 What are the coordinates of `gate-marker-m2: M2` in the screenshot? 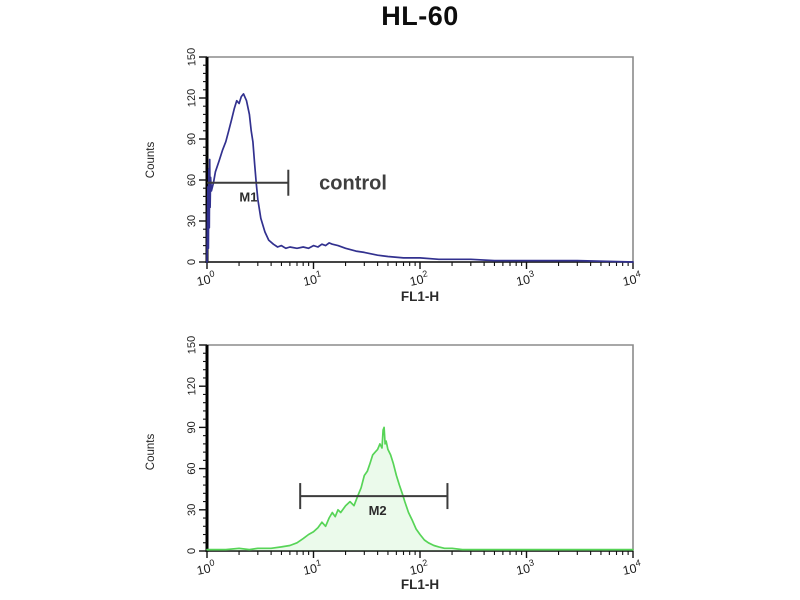 It's located at (374, 500).